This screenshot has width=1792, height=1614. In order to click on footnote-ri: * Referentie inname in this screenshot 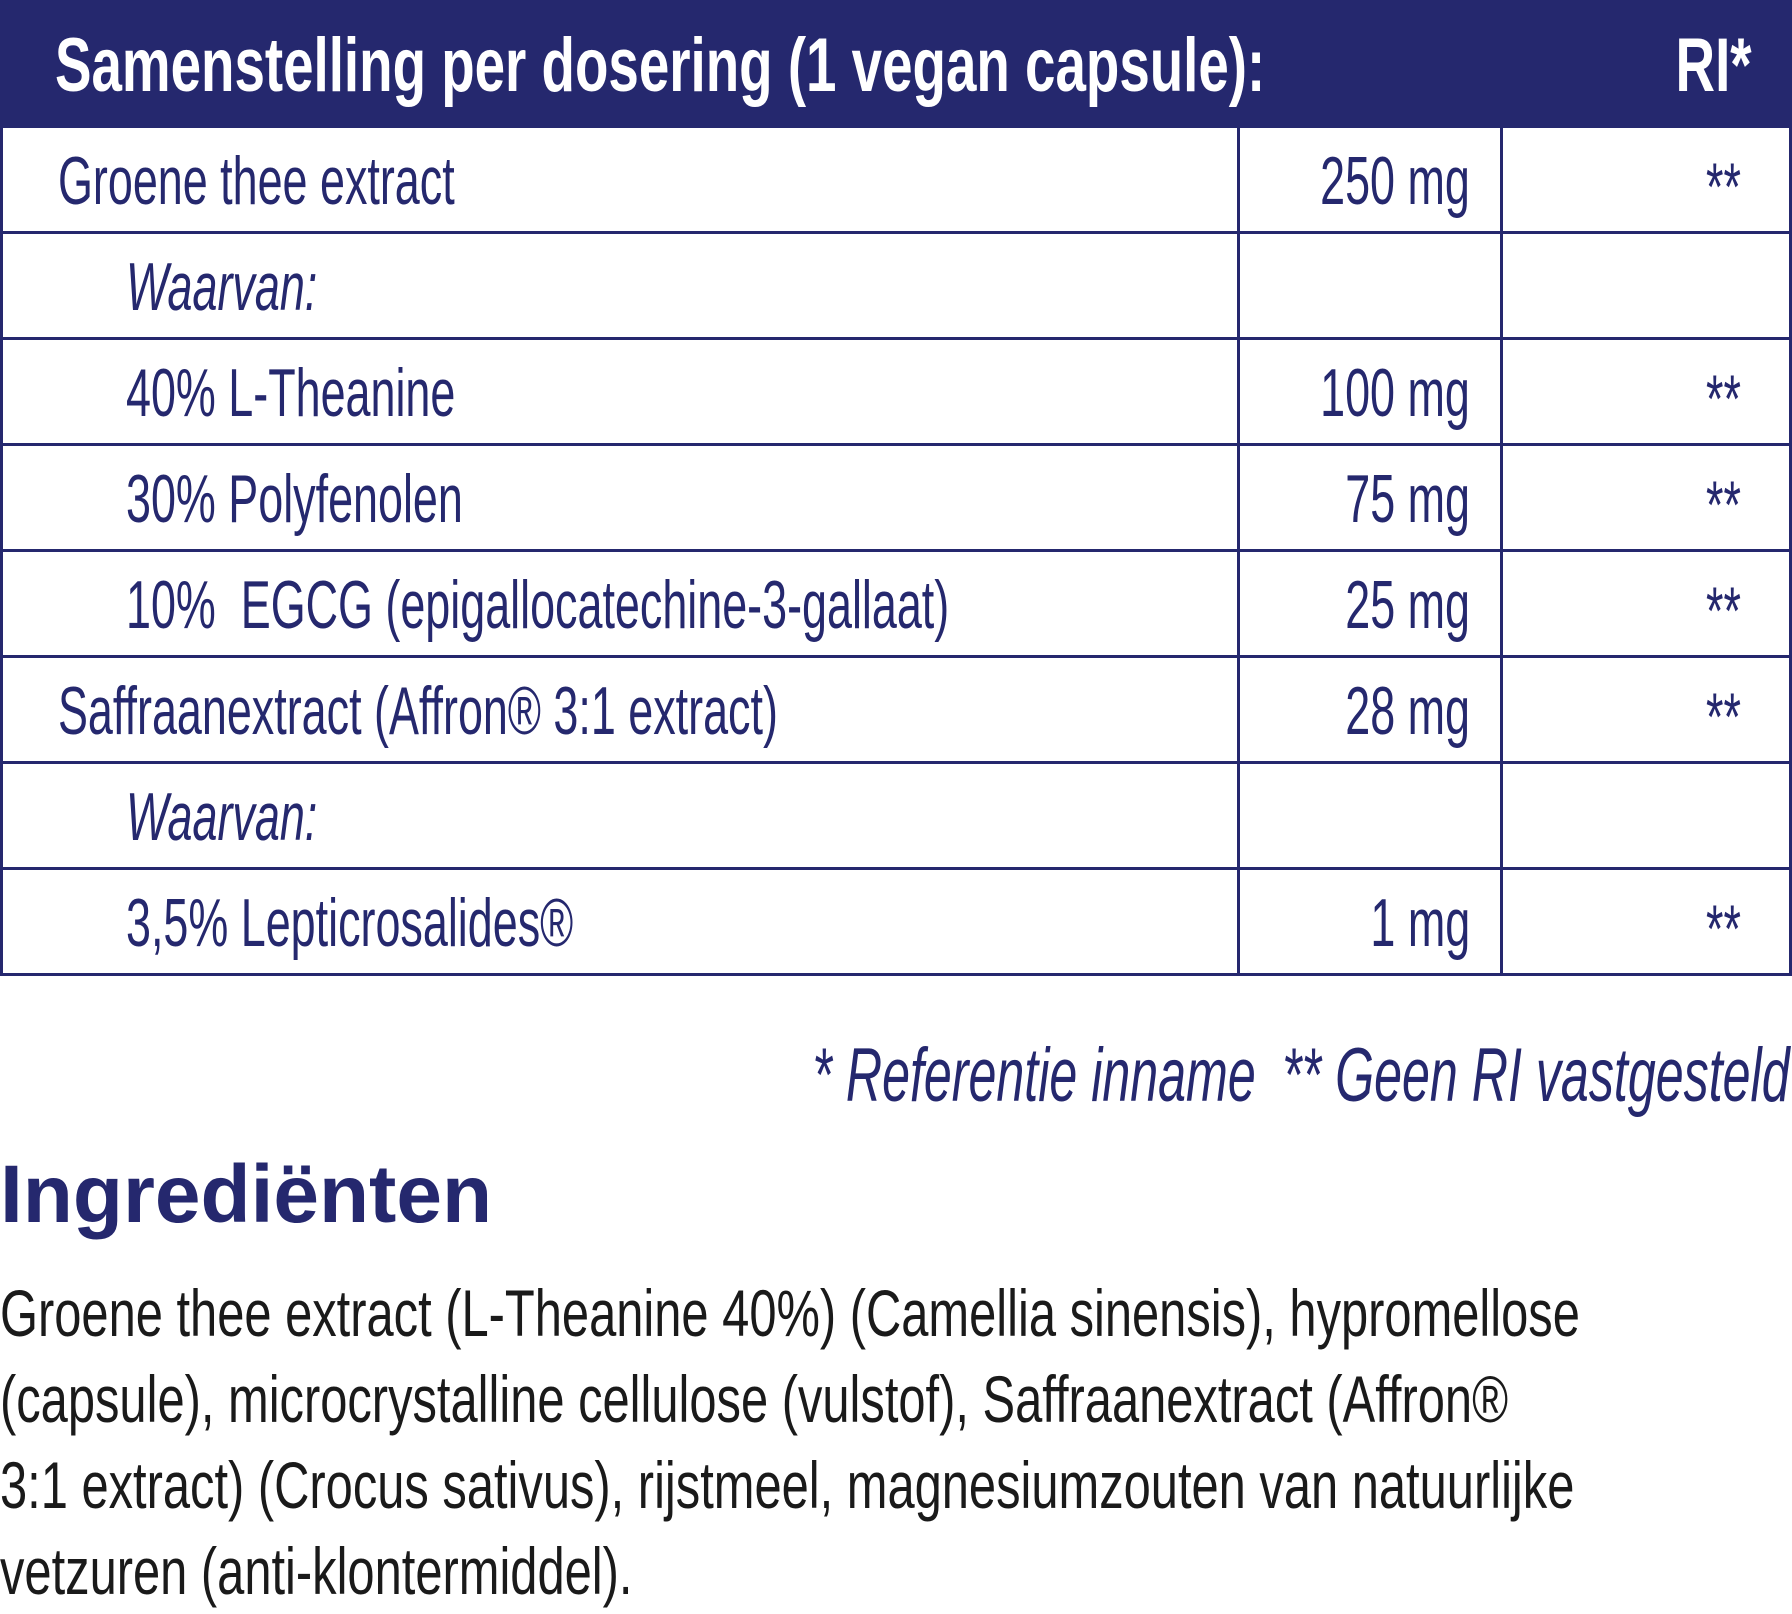, I will do `click(1034, 1075)`.